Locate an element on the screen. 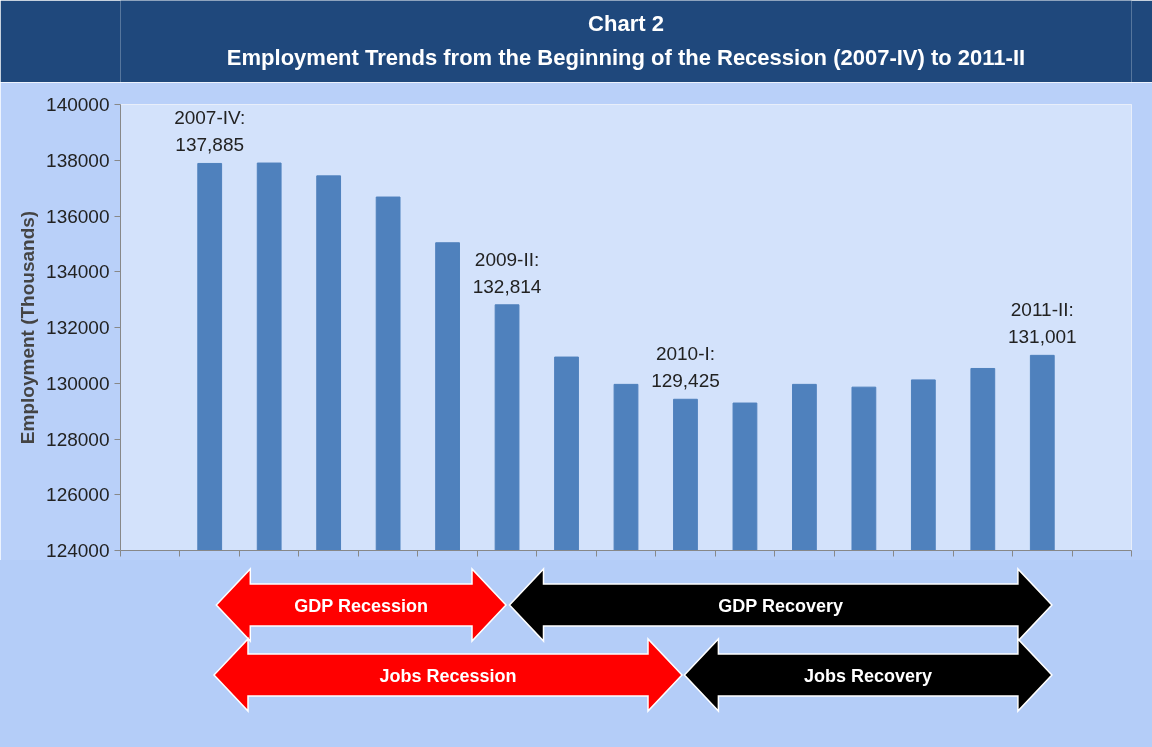 The height and width of the screenshot is (747, 1152). text: Jobs Recession is located at coordinates (448, 676).